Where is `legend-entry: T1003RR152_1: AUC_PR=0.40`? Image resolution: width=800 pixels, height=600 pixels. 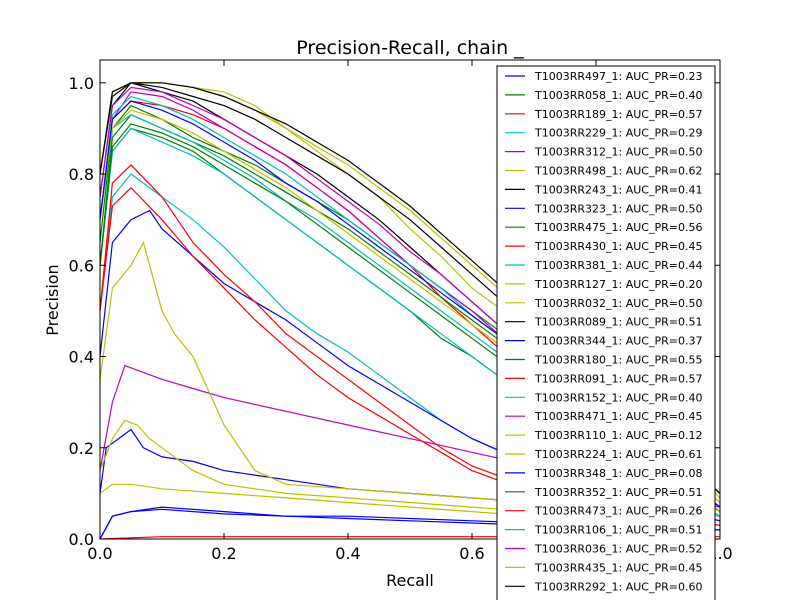 legend-entry: T1003RR152_1: AUC_PR=0.40 is located at coordinates (618, 397).